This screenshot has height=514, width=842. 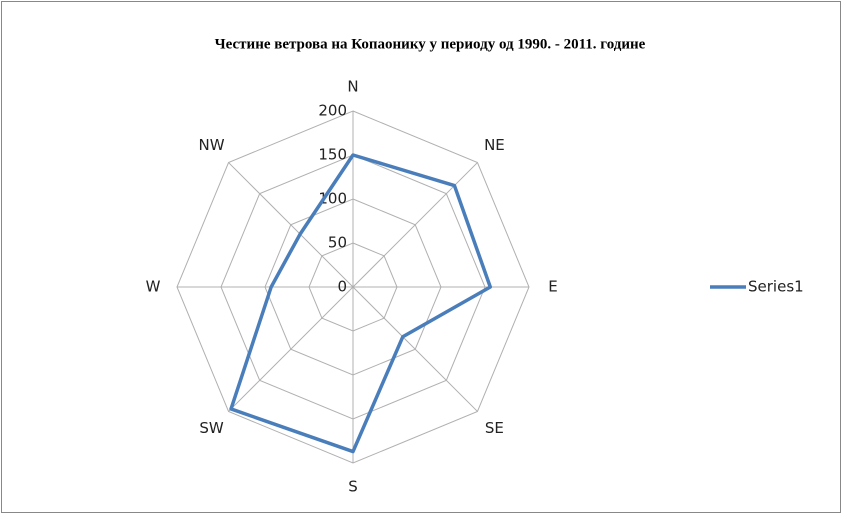 I want to click on category-label: N, so click(x=352, y=87).